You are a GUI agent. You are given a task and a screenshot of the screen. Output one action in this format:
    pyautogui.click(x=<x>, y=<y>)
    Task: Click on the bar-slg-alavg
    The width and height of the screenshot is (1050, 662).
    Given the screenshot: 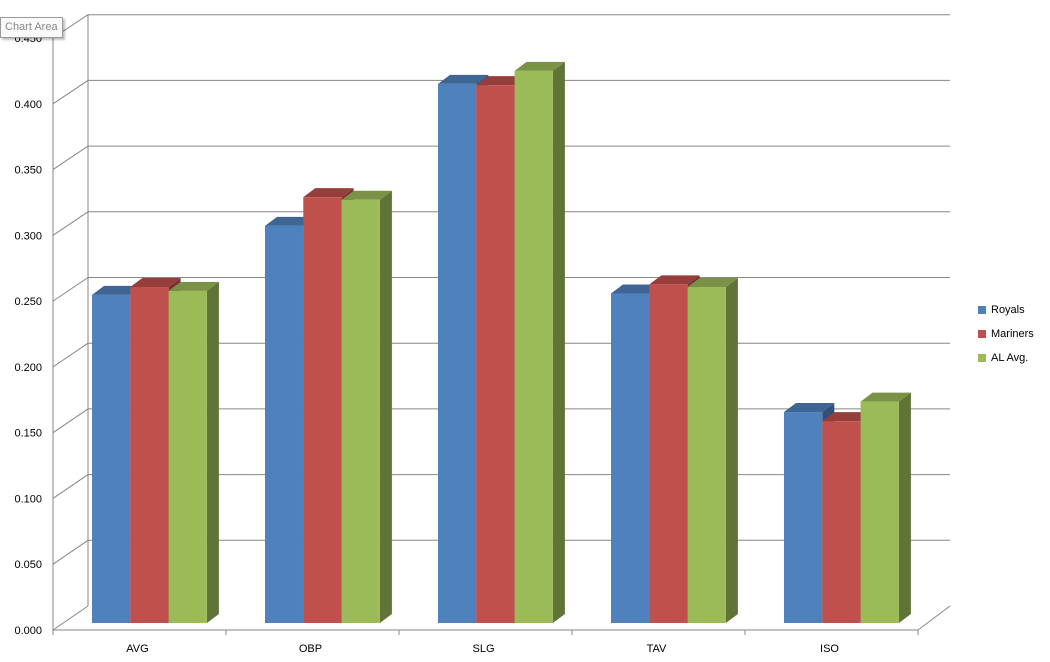 What is the action you would take?
    pyautogui.click(x=539, y=342)
    